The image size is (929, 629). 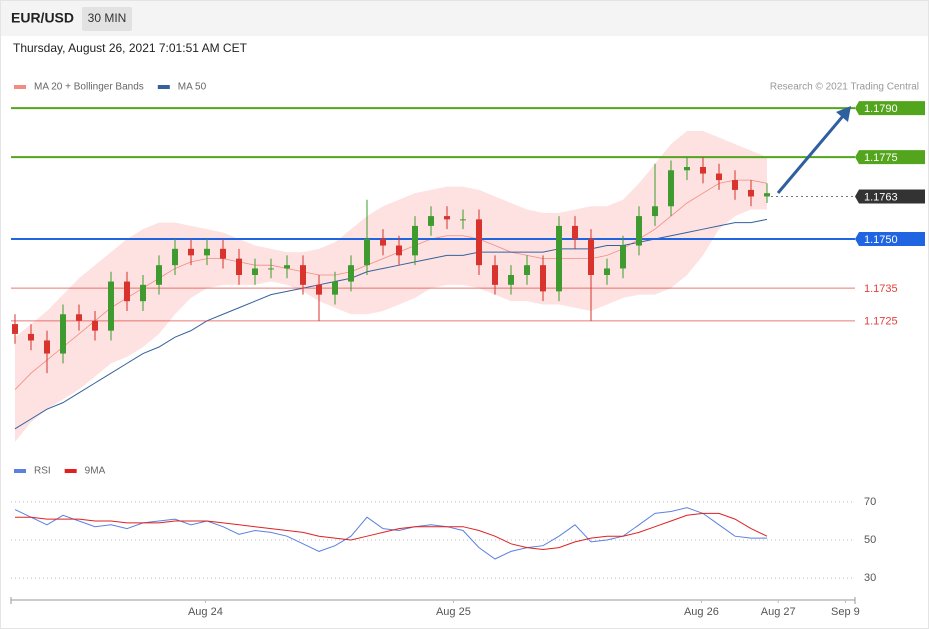 What do you see at coordinates (870, 578) in the screenshot?
I see `y-tick-label: 30` at bounding box center [870, 578].